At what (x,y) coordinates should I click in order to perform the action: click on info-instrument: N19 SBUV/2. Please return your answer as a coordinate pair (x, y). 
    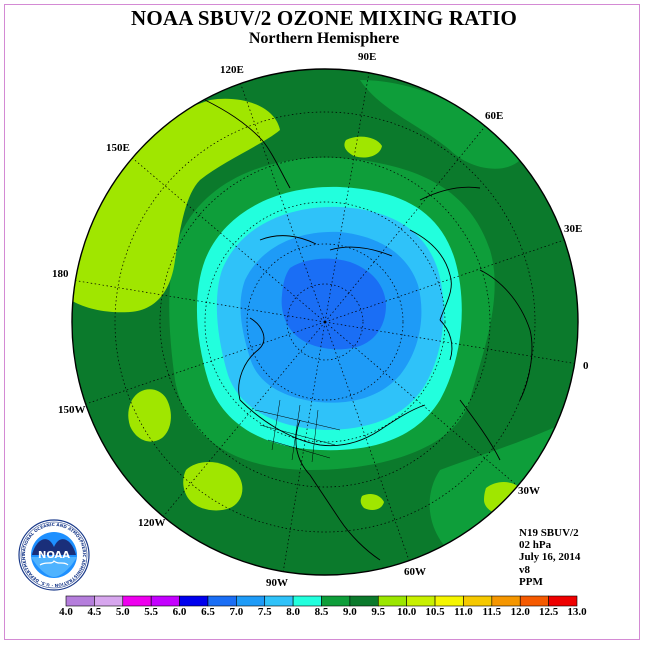
    Looking at the image, I should click on (549, 533).